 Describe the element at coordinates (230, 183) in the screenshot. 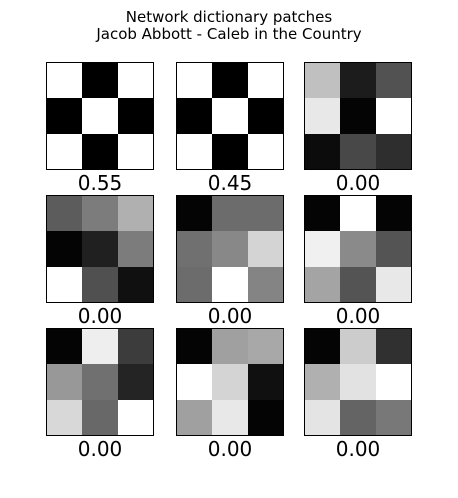

I see `patch-value-label: 0.45` at that location.